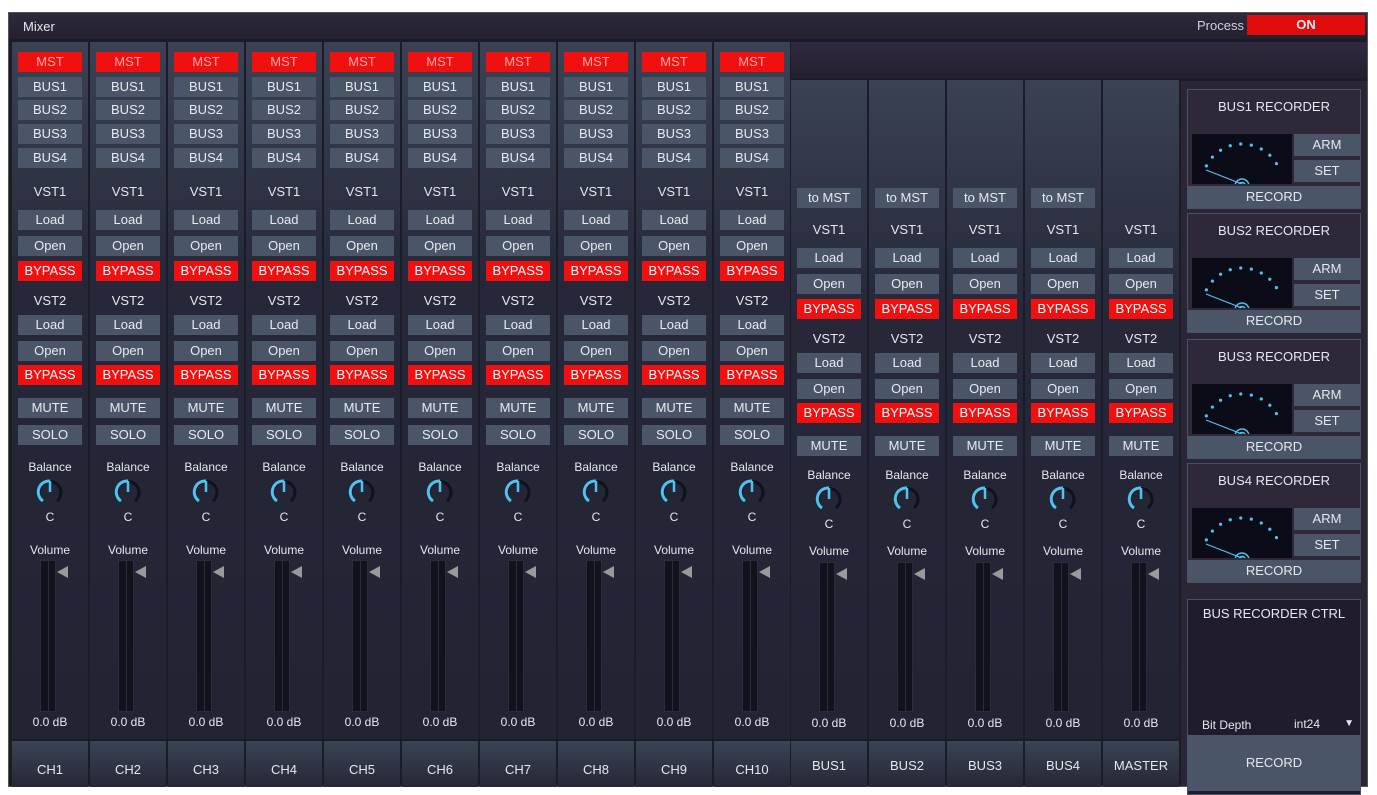  I want to click on process-toggle: ON, so click(1306, 25).